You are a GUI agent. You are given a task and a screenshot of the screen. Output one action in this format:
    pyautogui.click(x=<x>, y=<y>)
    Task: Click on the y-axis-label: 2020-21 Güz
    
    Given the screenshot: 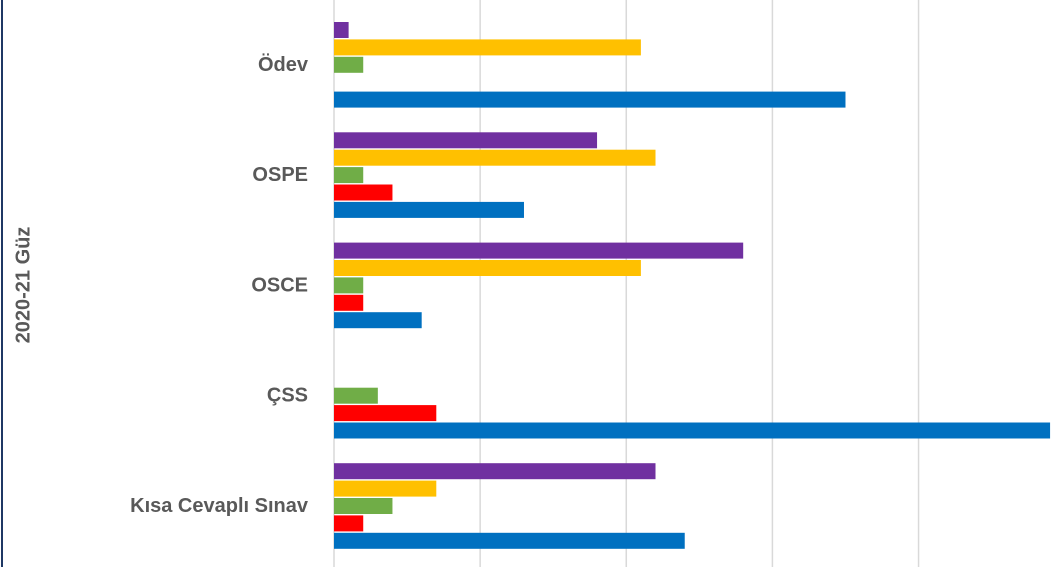 What is the action you would take?
    pyautogui.click(x=23, y=285)
    